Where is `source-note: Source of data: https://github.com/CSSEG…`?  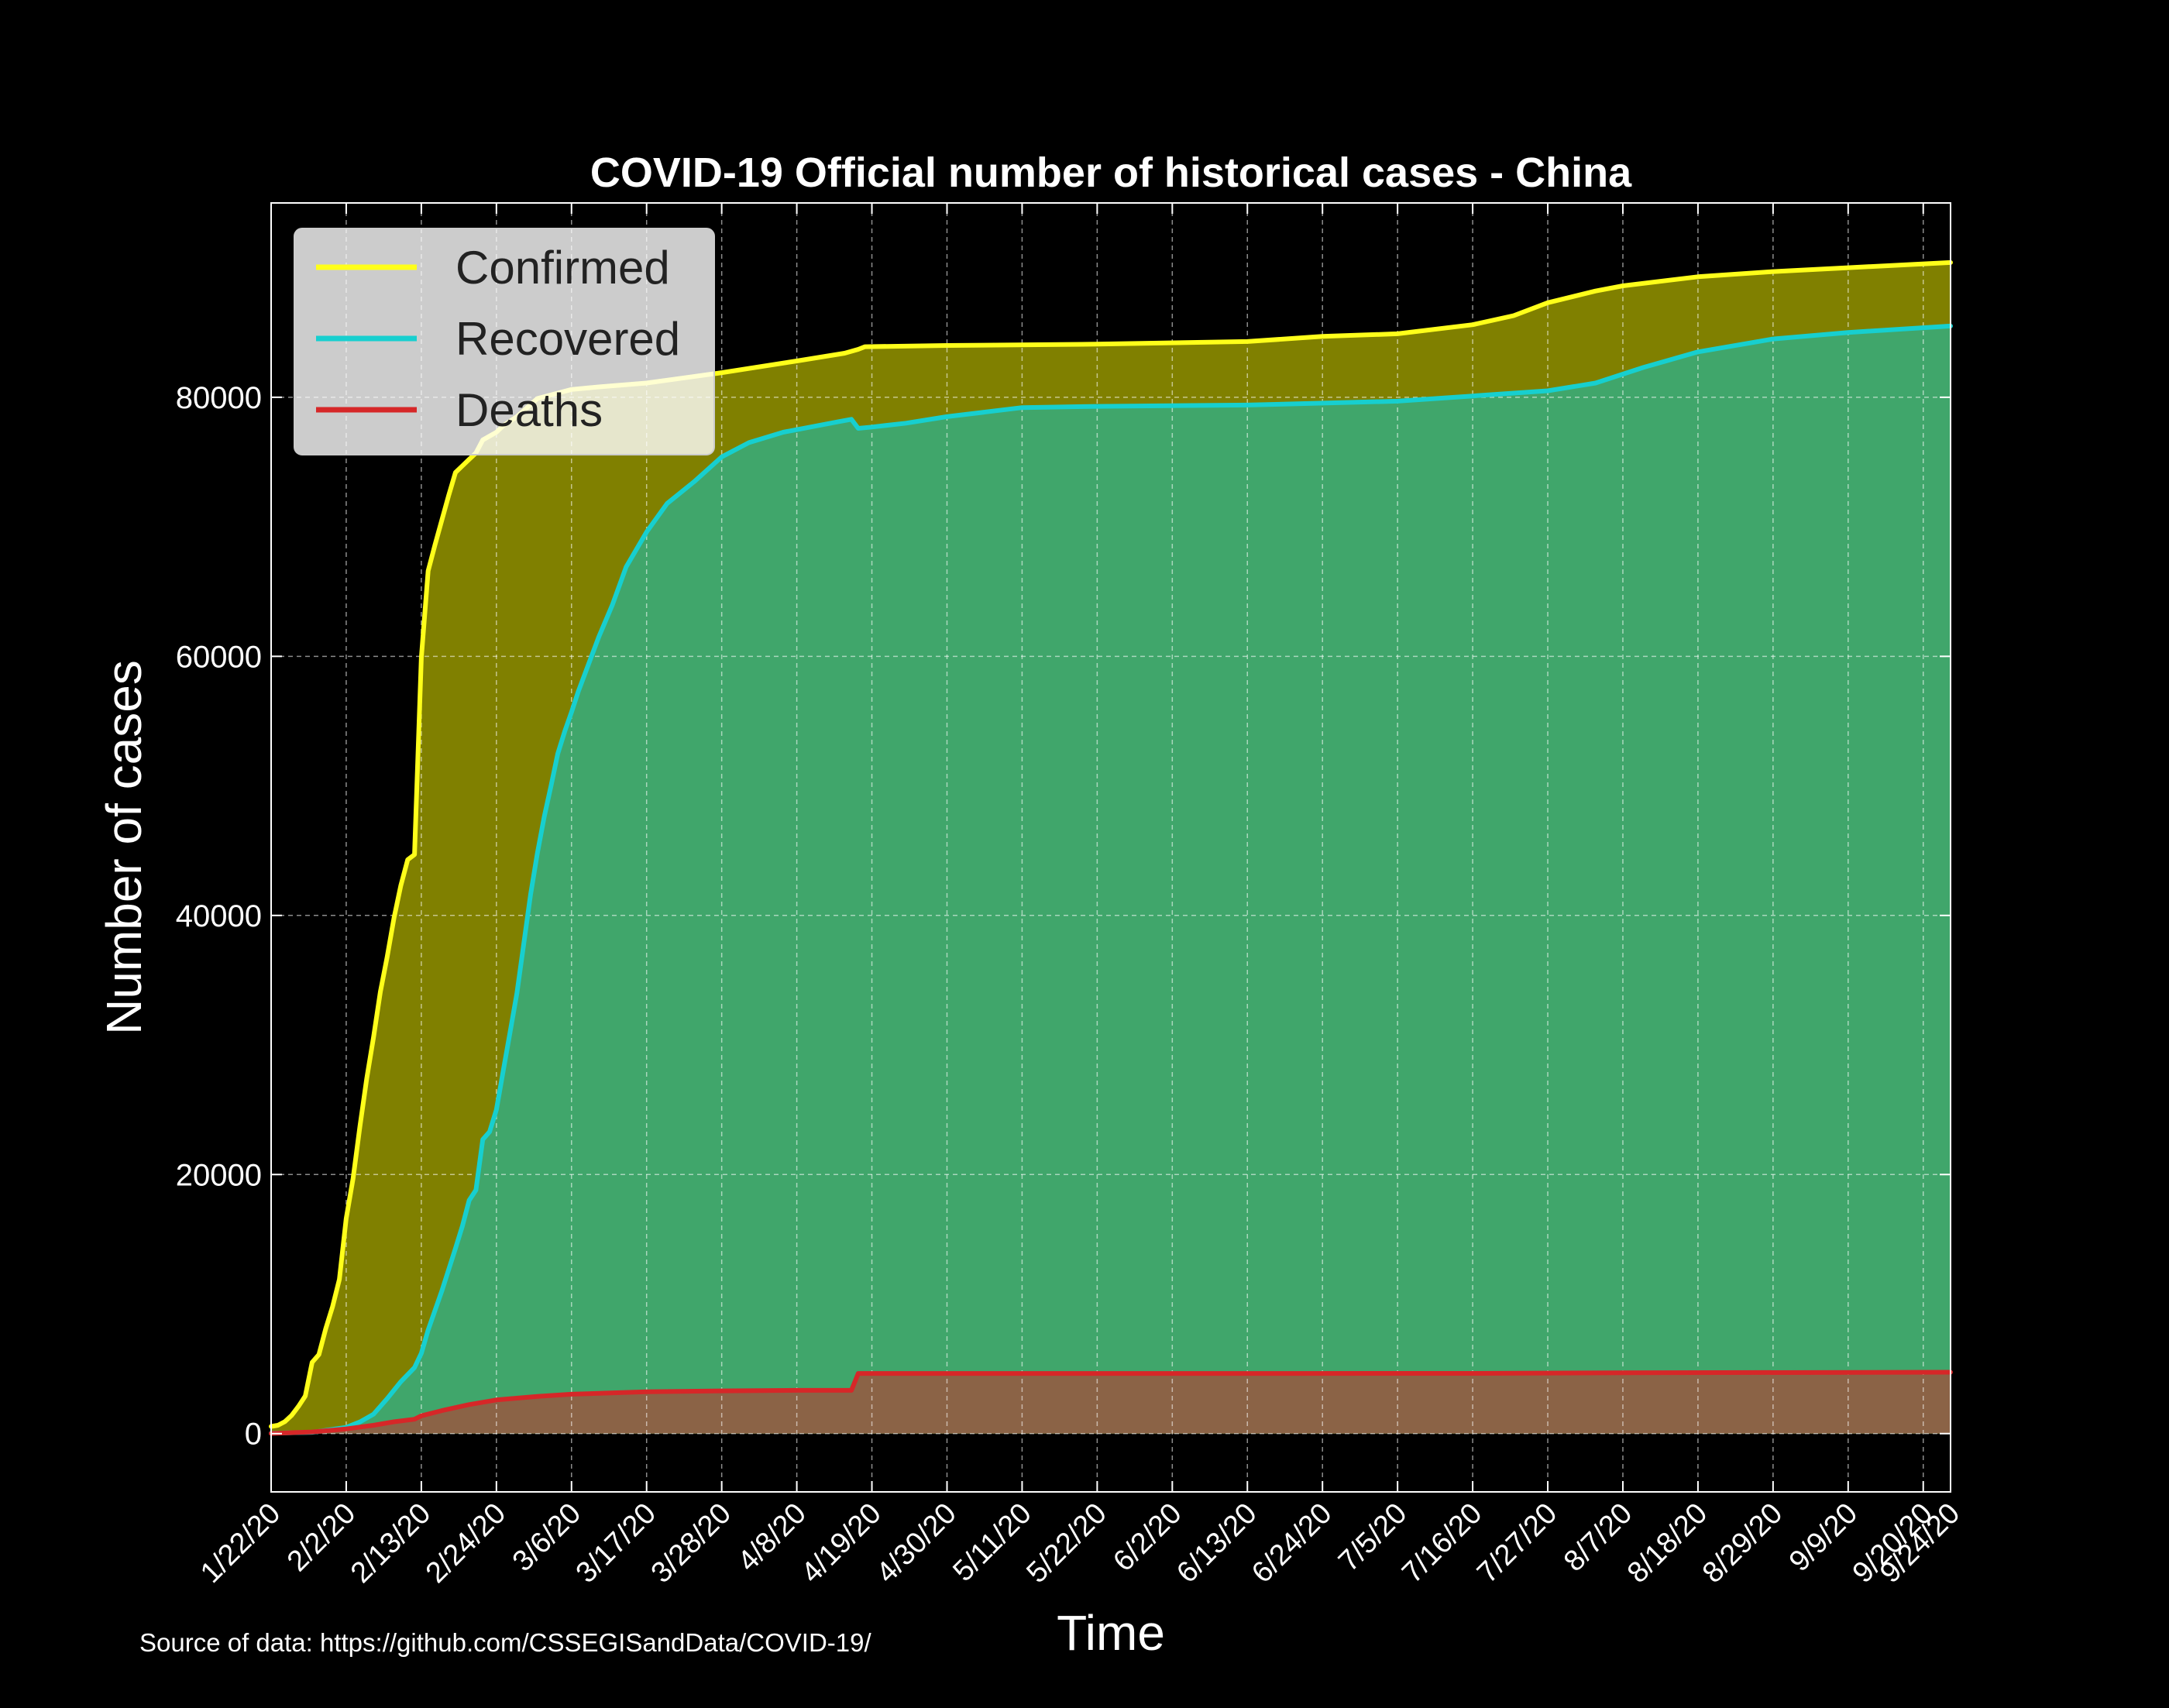
source-note: Source of data: https://github.com/CSSEG… is located at coordinates (505, 1642).